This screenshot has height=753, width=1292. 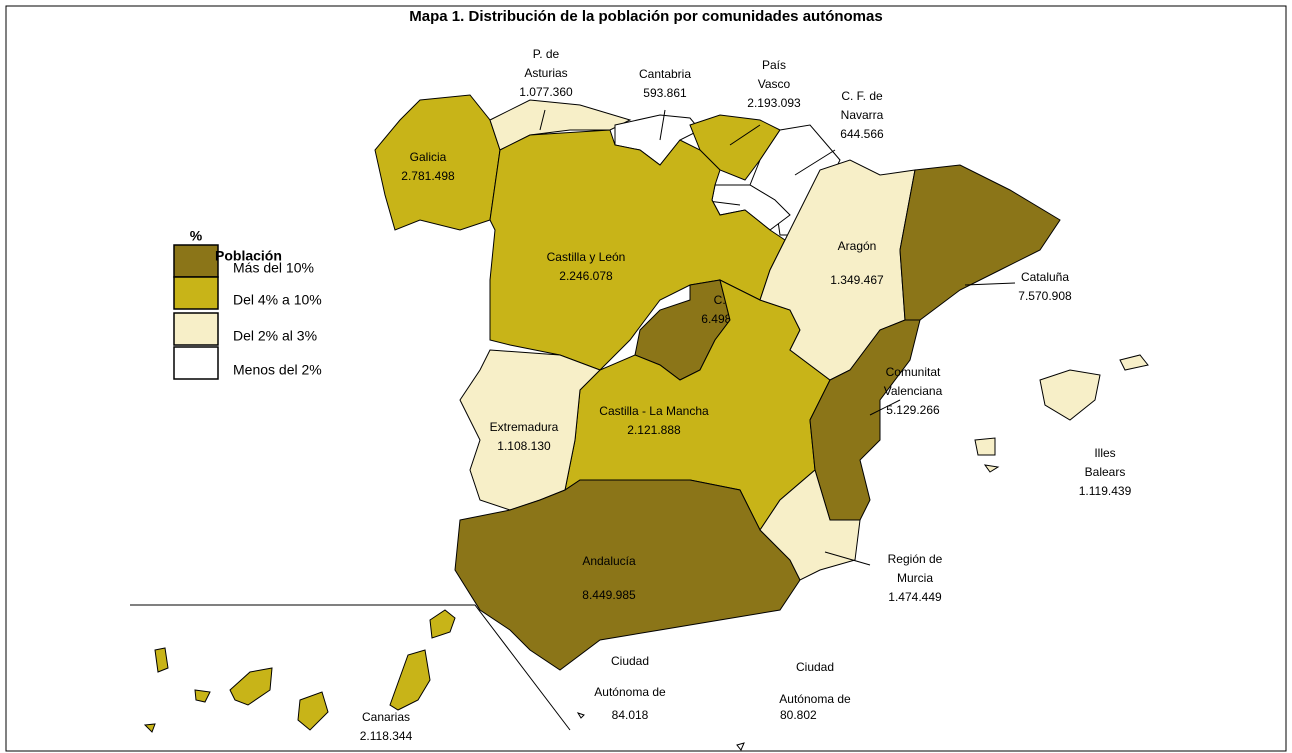 What do you see at coordinates (915, 578) in the screenshot?
I see `region-name: Murcia` at bounding box center [915, 578].